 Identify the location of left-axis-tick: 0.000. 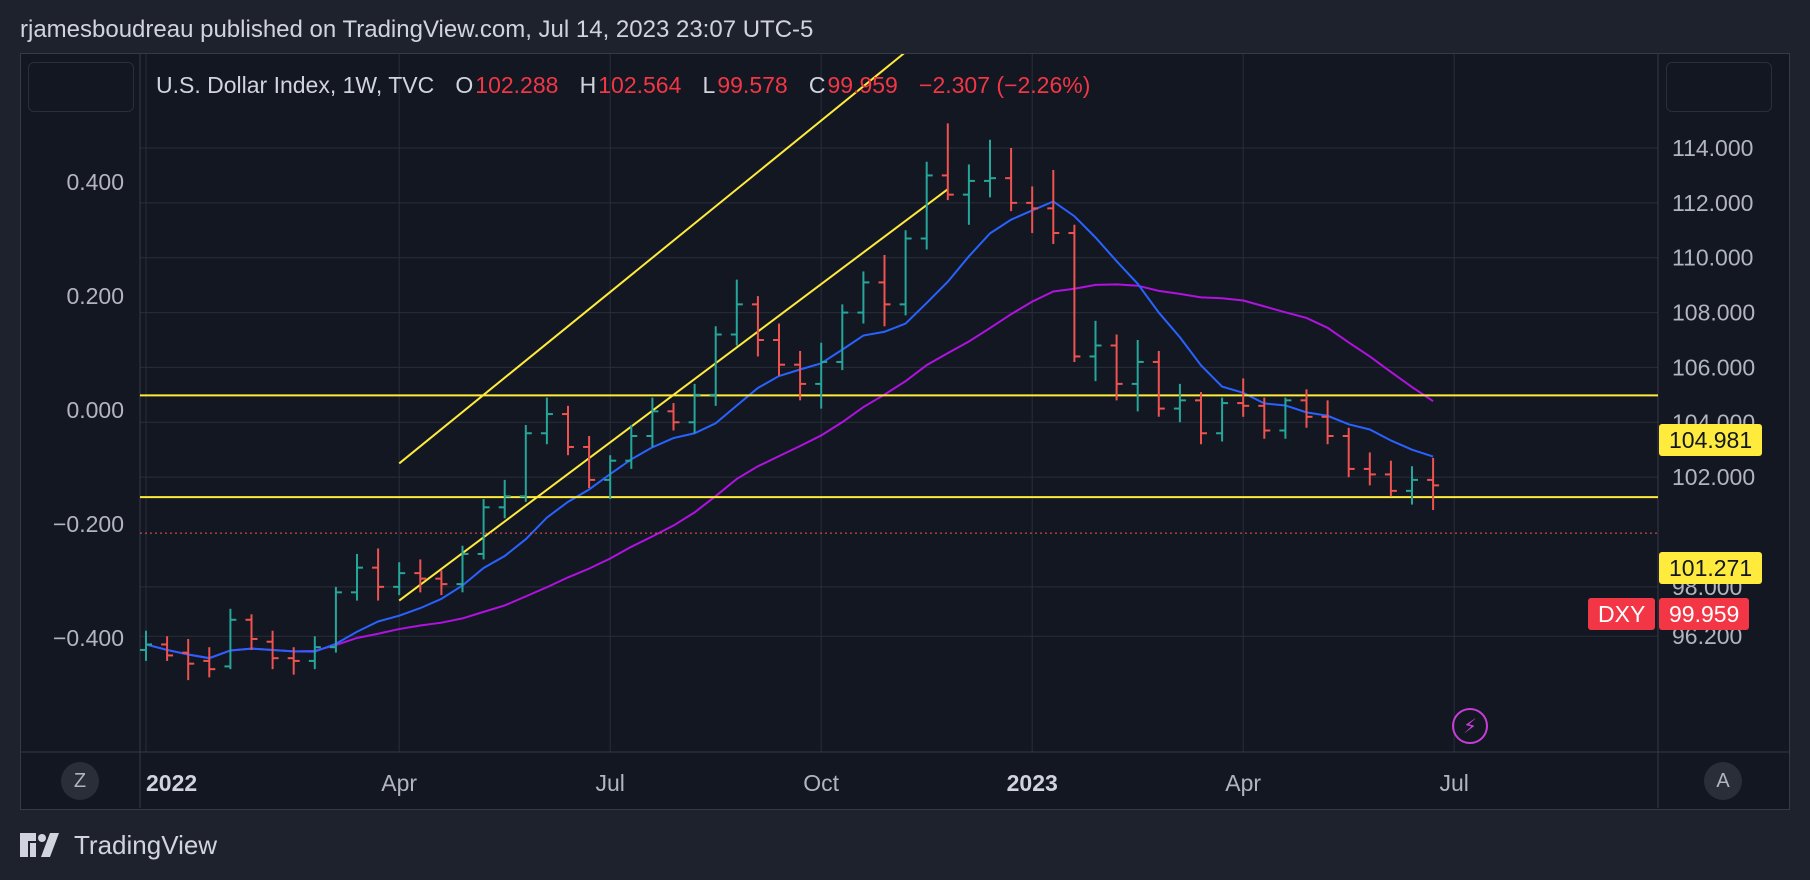
(95, 410).